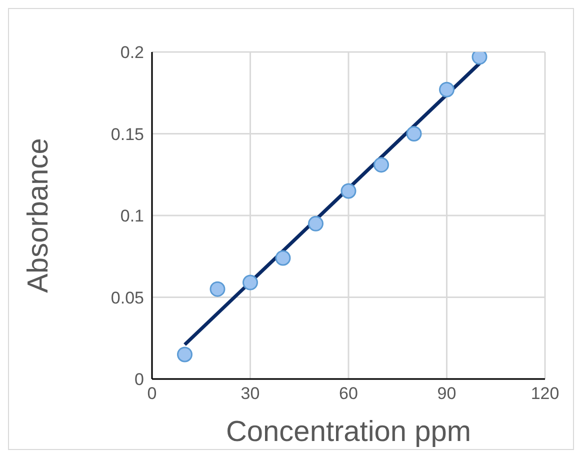 This screenshot has height=458, width=582. I want to click on x-tick-label: 120, so click(545, 394).